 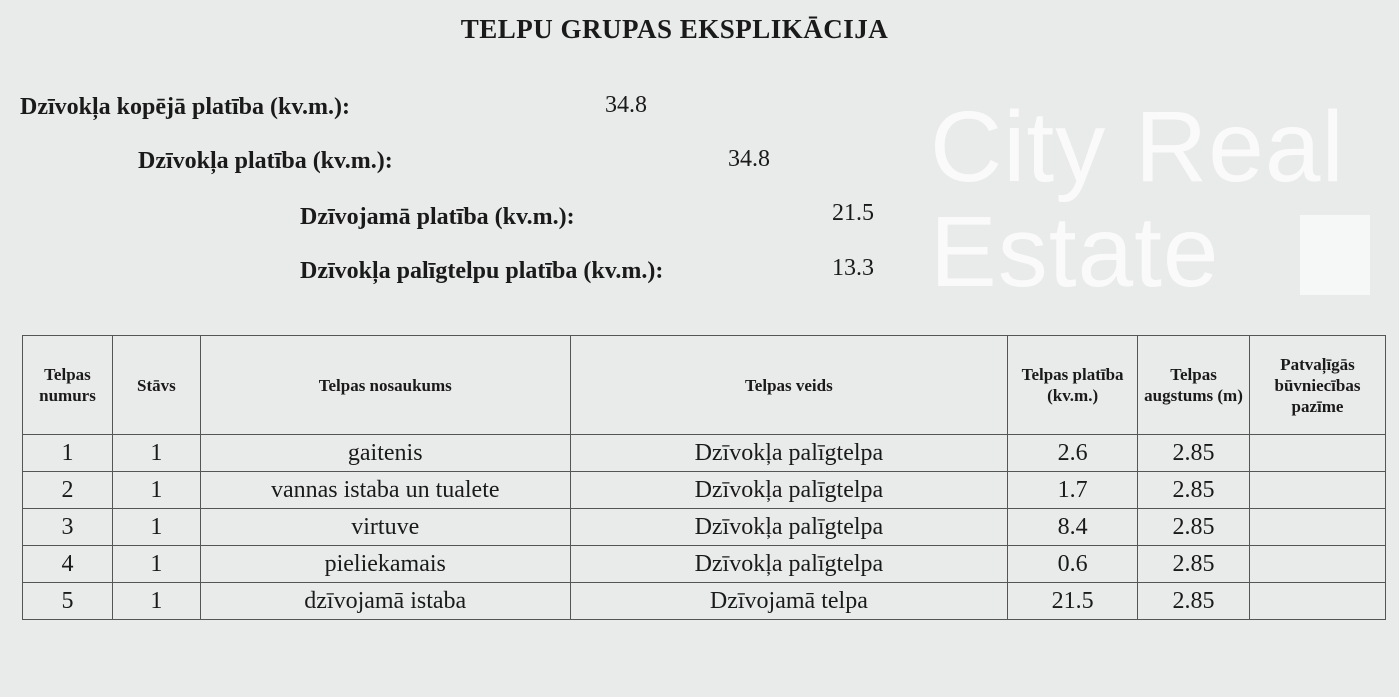 I want to click on header-unauthorized-construction: Patvaļīgās būvniecības pazīme, so click(x=1317, y=385).